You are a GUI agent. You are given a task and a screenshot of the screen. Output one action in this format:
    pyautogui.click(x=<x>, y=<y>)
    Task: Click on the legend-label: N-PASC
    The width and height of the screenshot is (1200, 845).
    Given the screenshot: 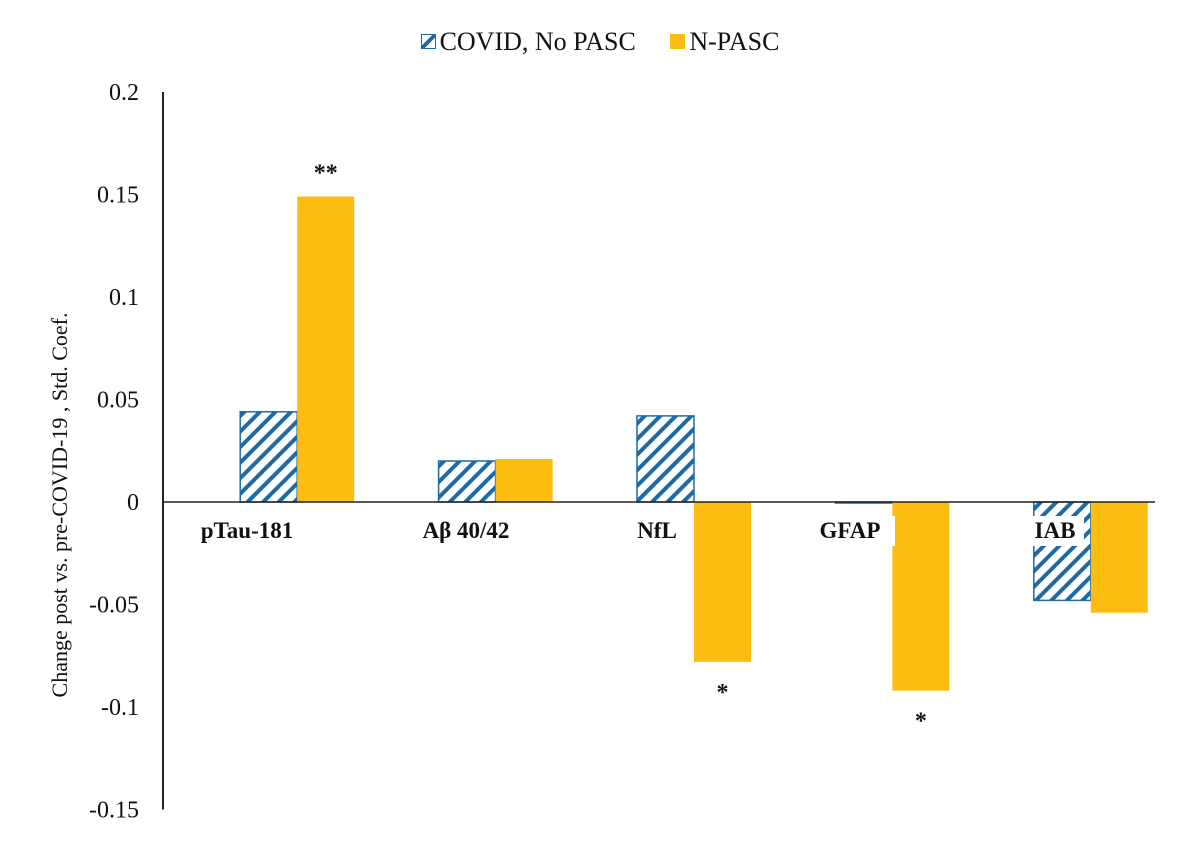 What is the action you would take?
    pyautogui.click(x=734, y=41)
    